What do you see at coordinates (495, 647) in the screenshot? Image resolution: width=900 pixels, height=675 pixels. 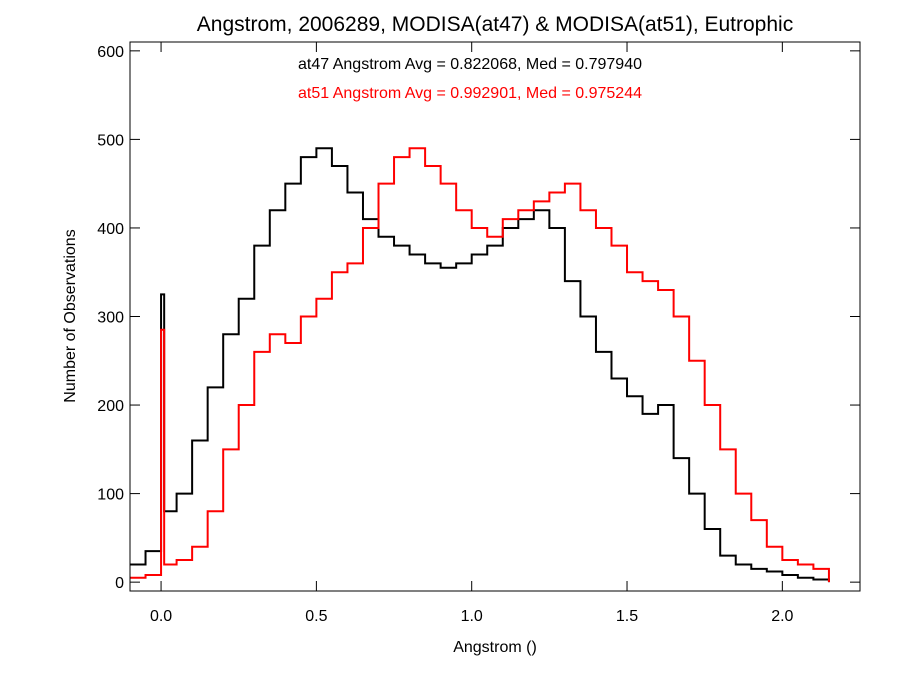 I see `x-axis-label: Angstrom ()` at bounding box center [495, 647].